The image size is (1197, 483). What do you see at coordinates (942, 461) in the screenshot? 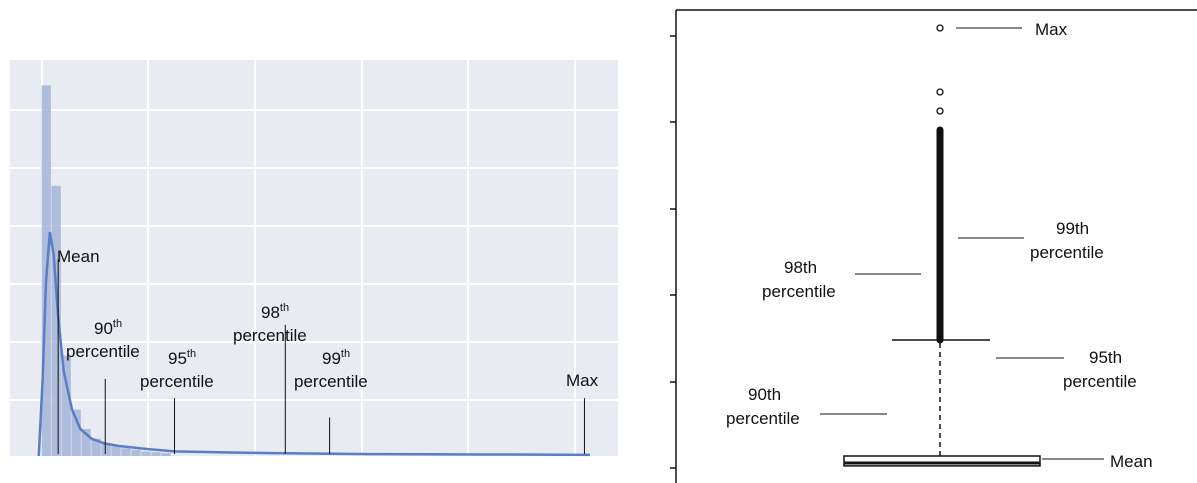
I see `box` at bounding box center [942, 461].